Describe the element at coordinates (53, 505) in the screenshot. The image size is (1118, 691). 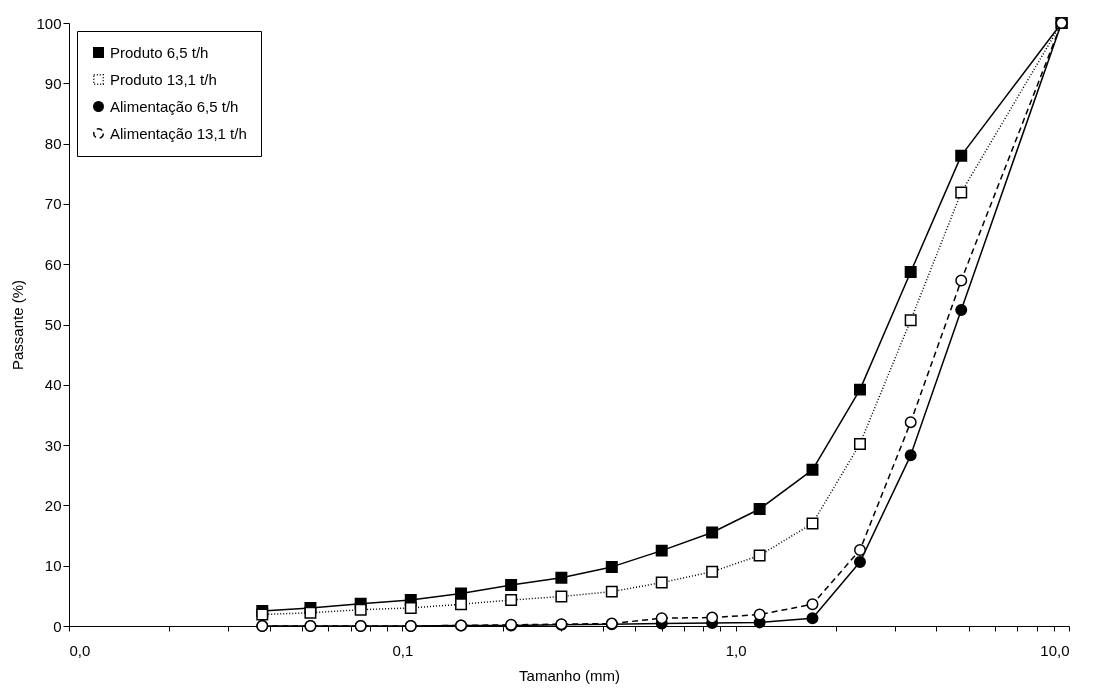
I see `y-tick-label: 20` at that location.